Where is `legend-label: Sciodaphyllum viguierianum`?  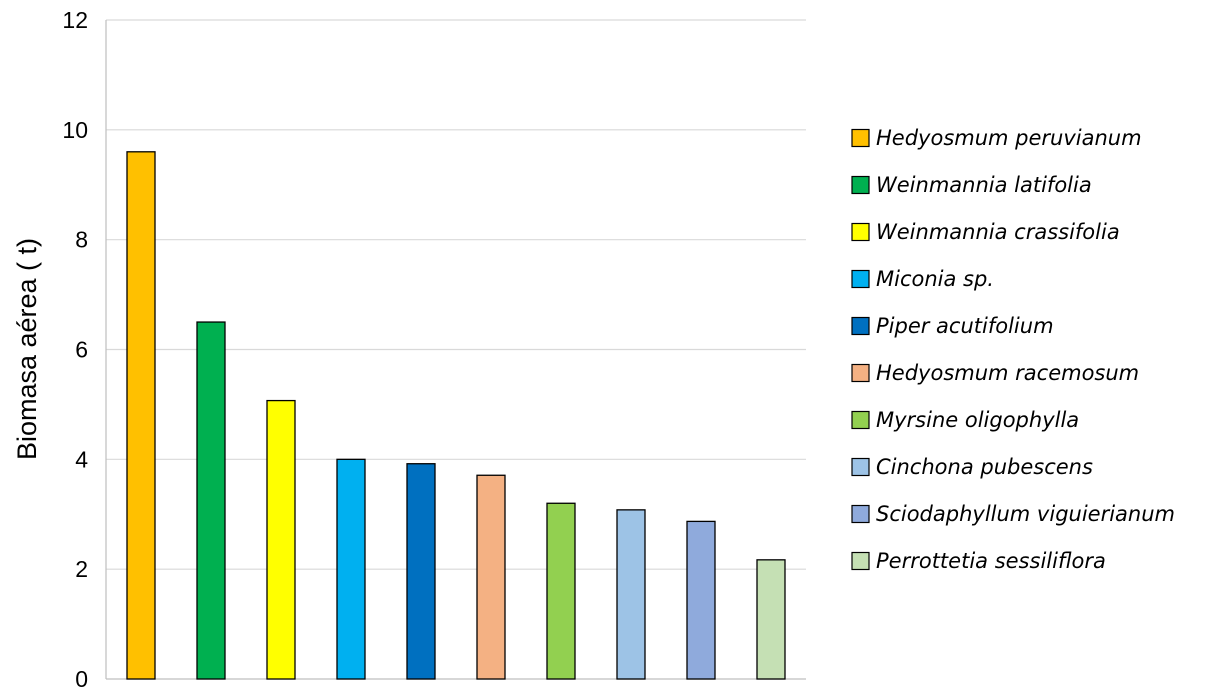 legend-label: Sciodaphyllum viguierianum is located at coordinates (1025, 514).